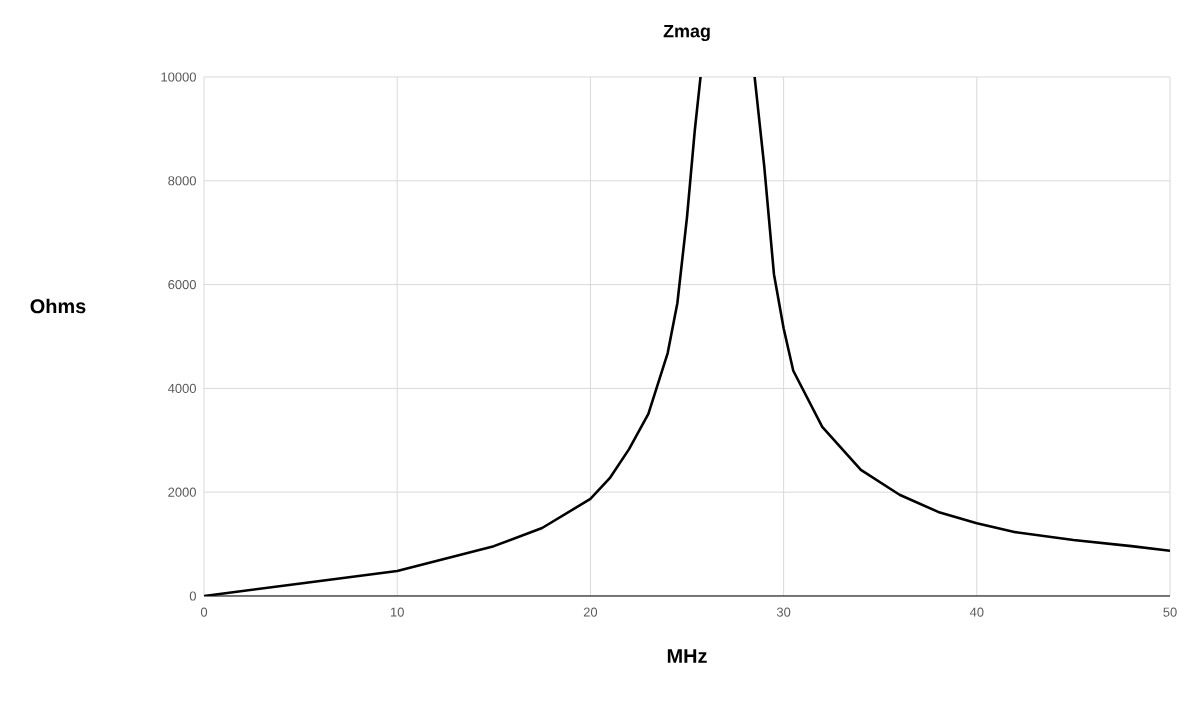 This screenshot has width=1186, height=702. Describe the element at coordinates (178, 77) in the screenshot. I see `y-tick-label: 10000` at that location.